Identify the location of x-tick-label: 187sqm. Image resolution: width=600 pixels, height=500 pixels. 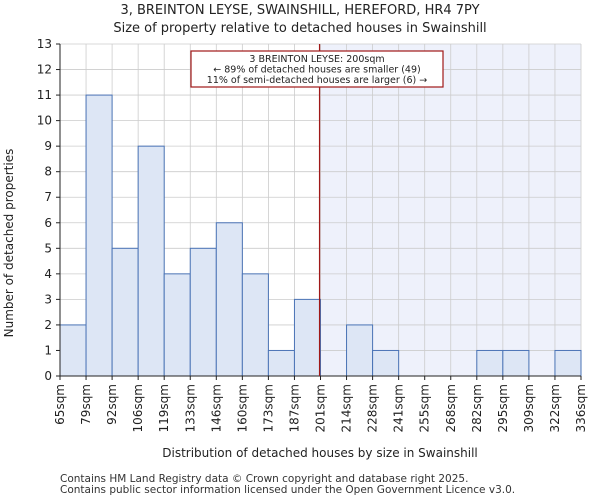
(294, 408).